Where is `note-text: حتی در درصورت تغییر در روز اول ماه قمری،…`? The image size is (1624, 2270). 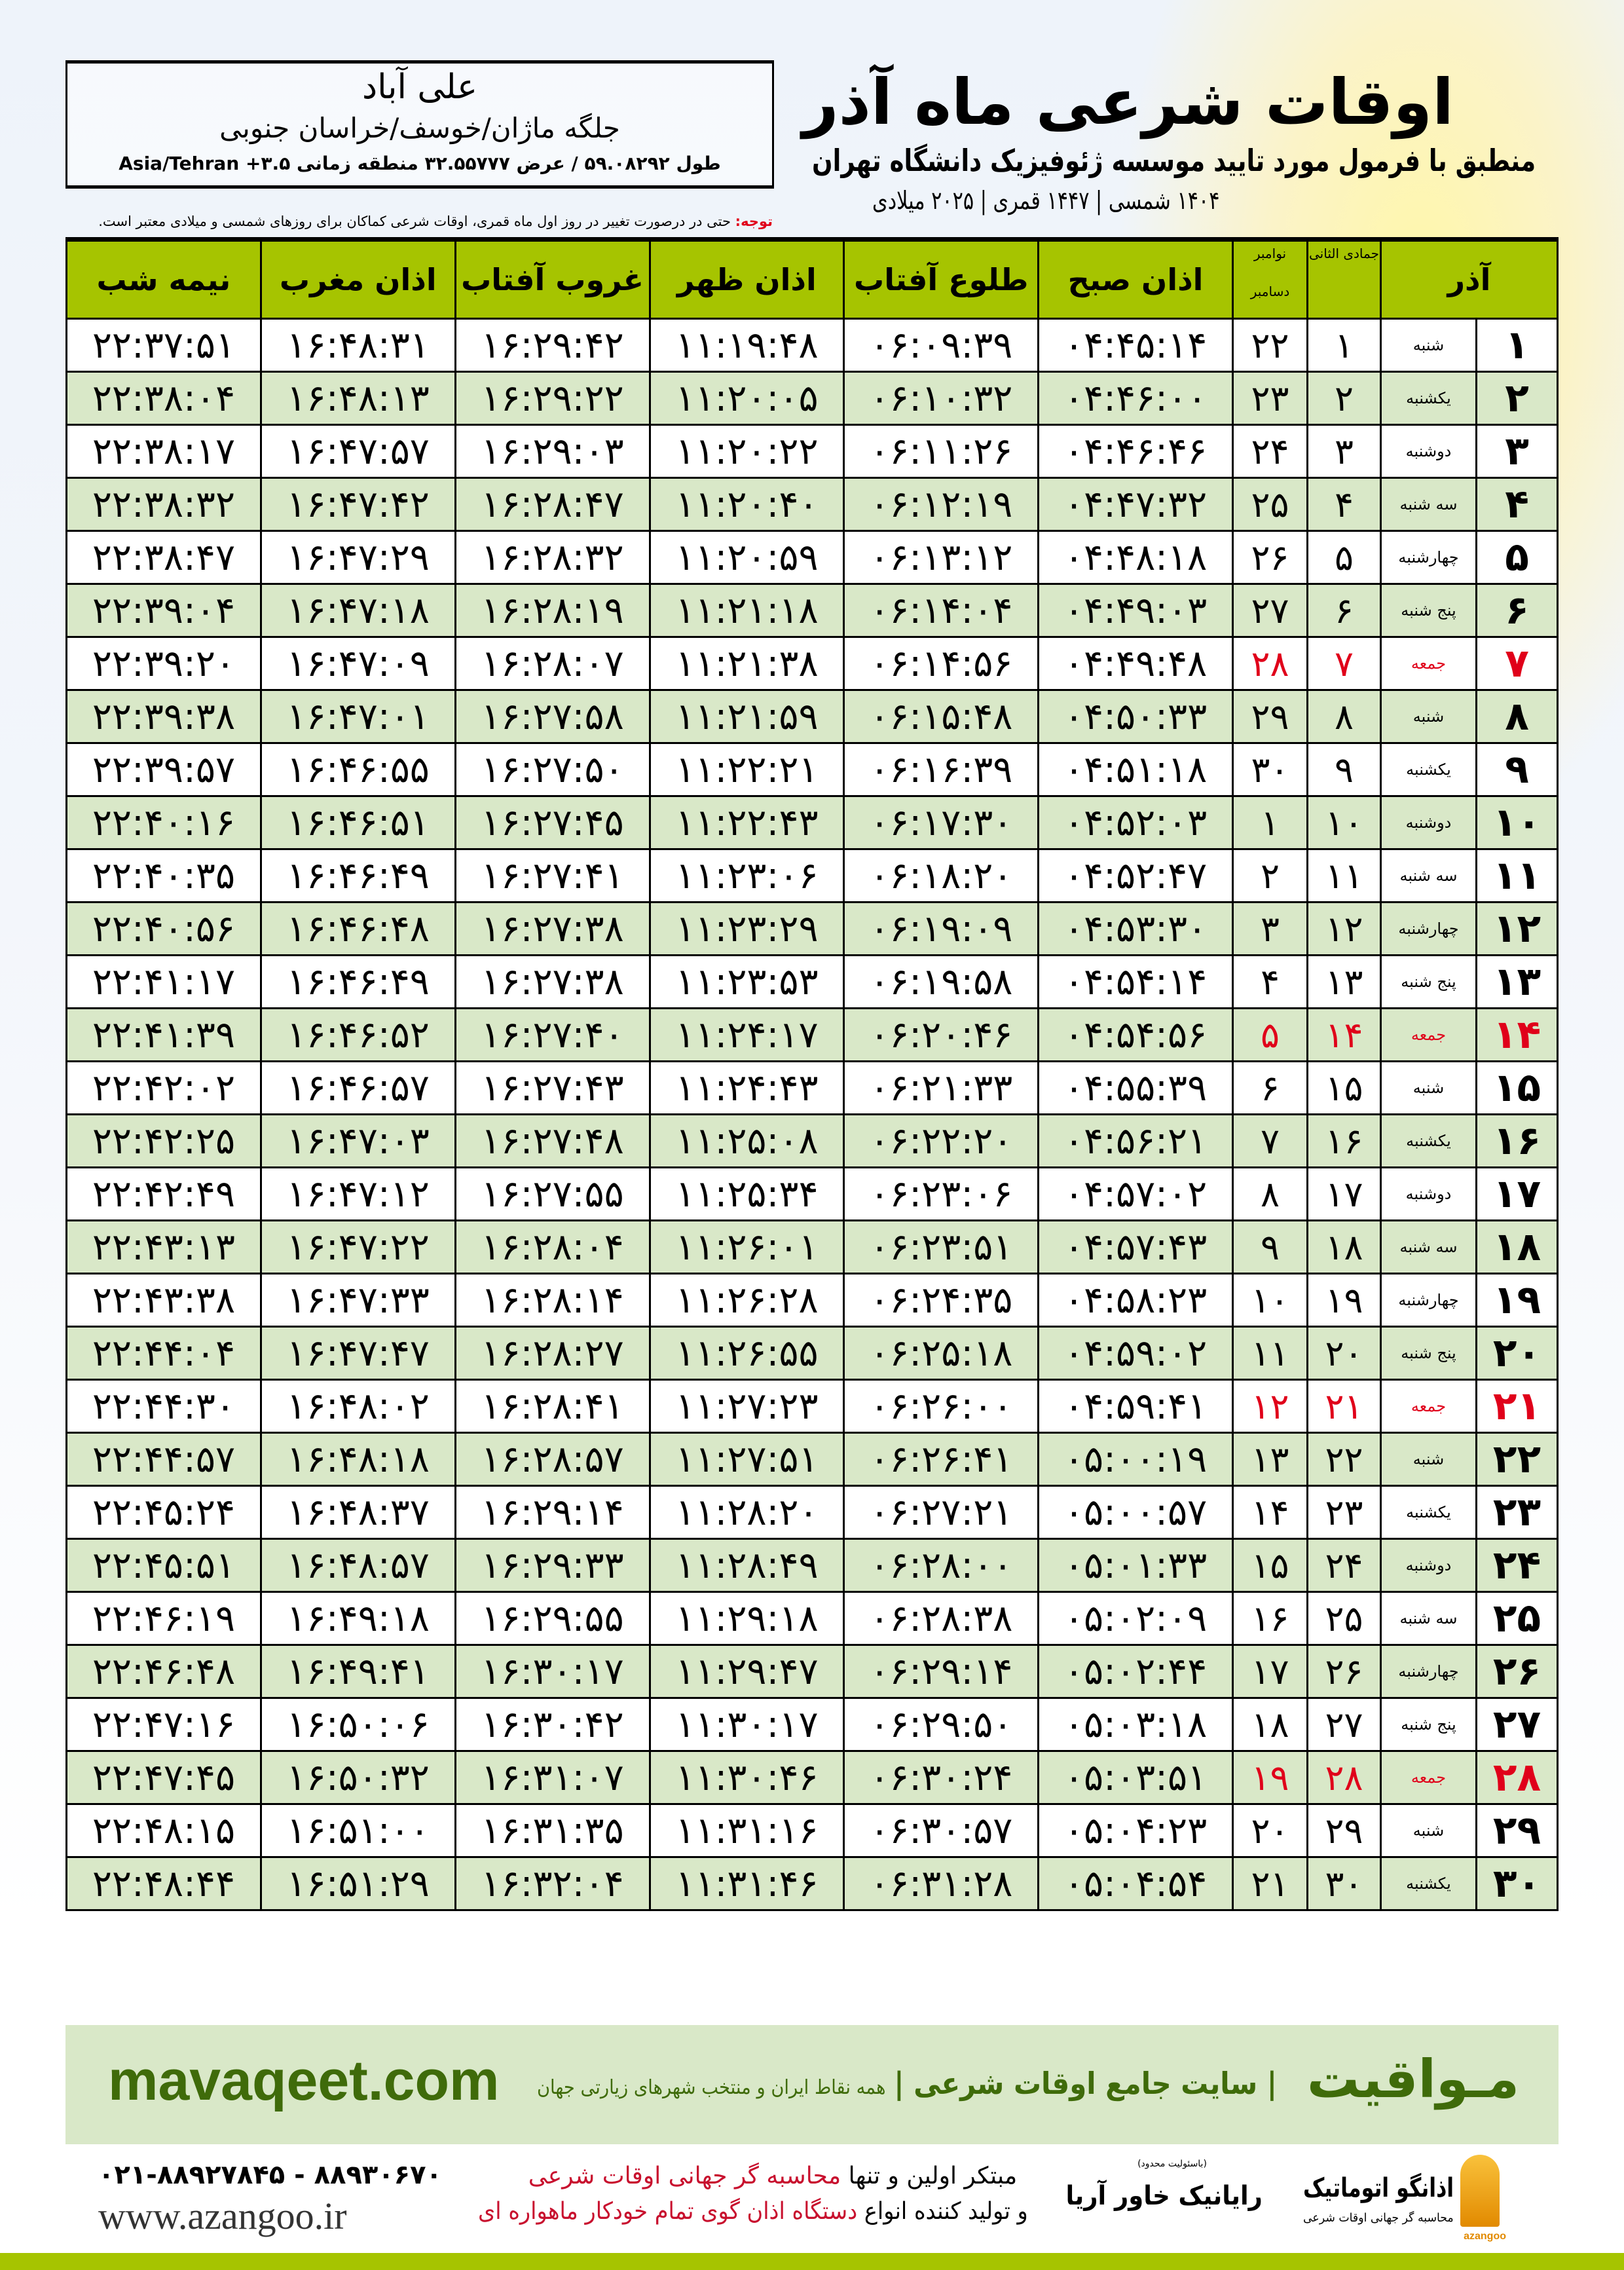 note-text: حتی در درصورت تغییر در روز اول ماه قمری،… is located at coordinates (416, 221).